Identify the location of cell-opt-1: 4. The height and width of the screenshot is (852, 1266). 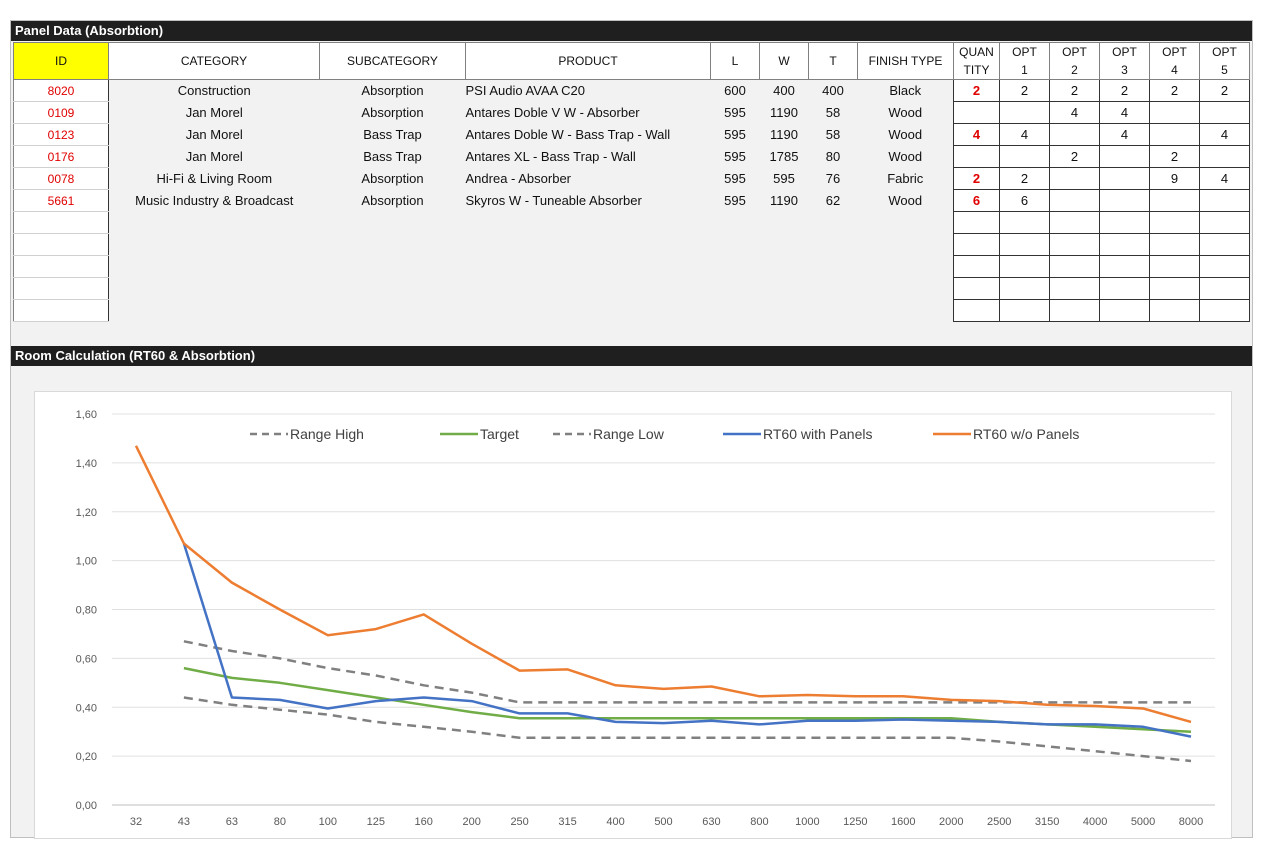
(1024, 134).